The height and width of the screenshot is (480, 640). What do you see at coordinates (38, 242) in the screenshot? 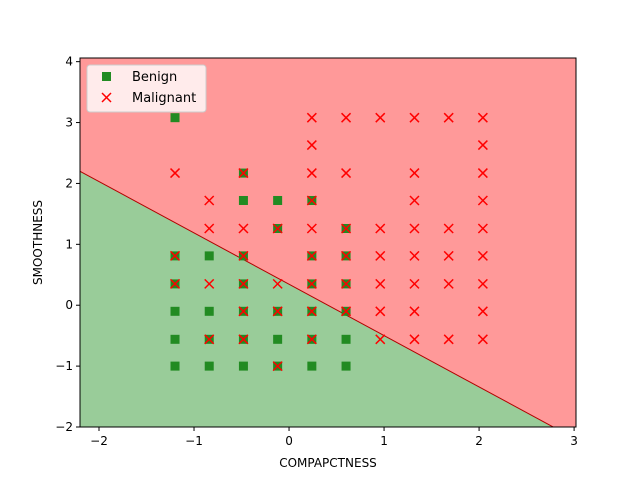
I see `y-axis-label: SMOOTHNESS` at bounding box center [38, 242].